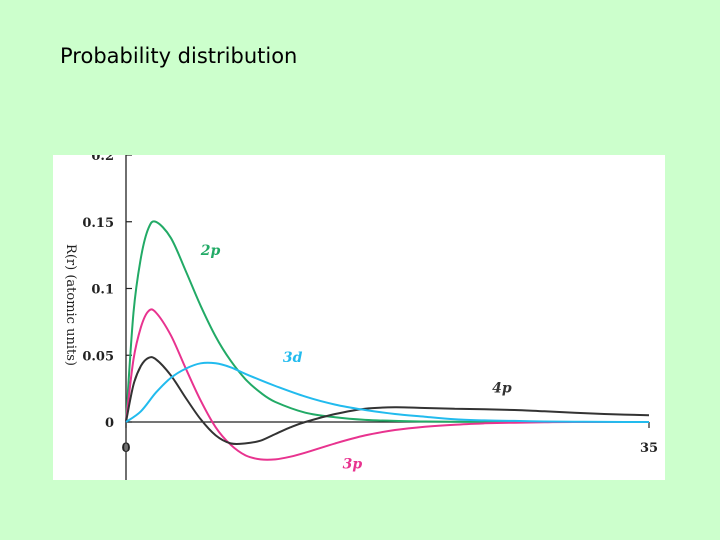 The height and width of the screenshot is (540, 720). Describe the element at coordinates (179, 56) in the screenshot. I see `slide-title: Probability distribution` at that location.